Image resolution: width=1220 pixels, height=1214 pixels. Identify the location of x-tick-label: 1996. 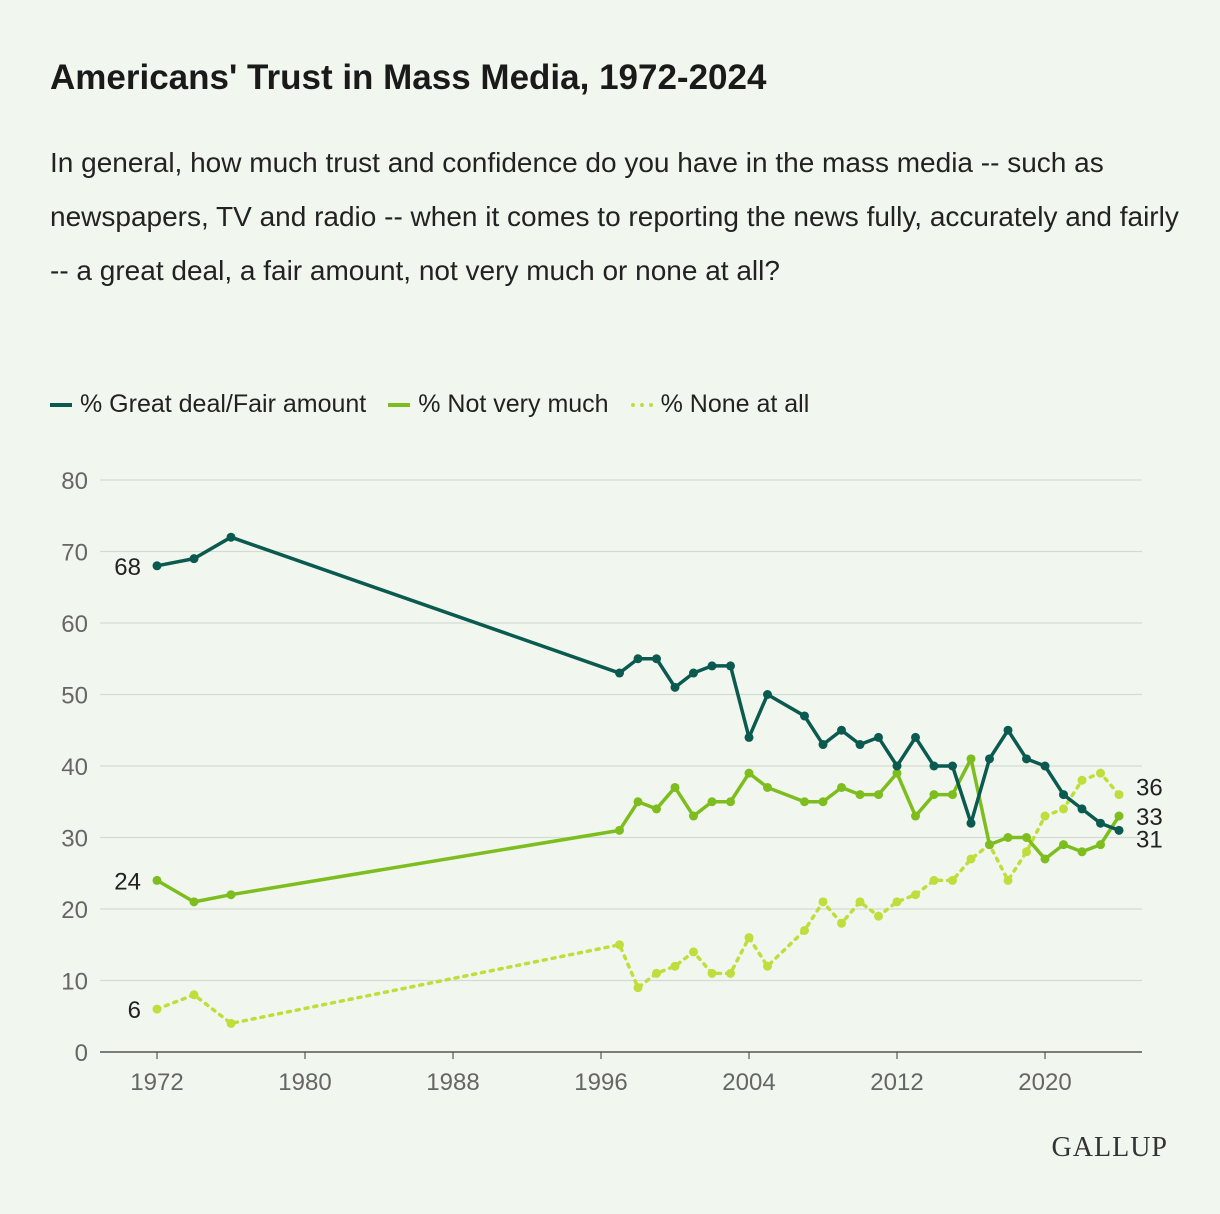
(600, 1082).